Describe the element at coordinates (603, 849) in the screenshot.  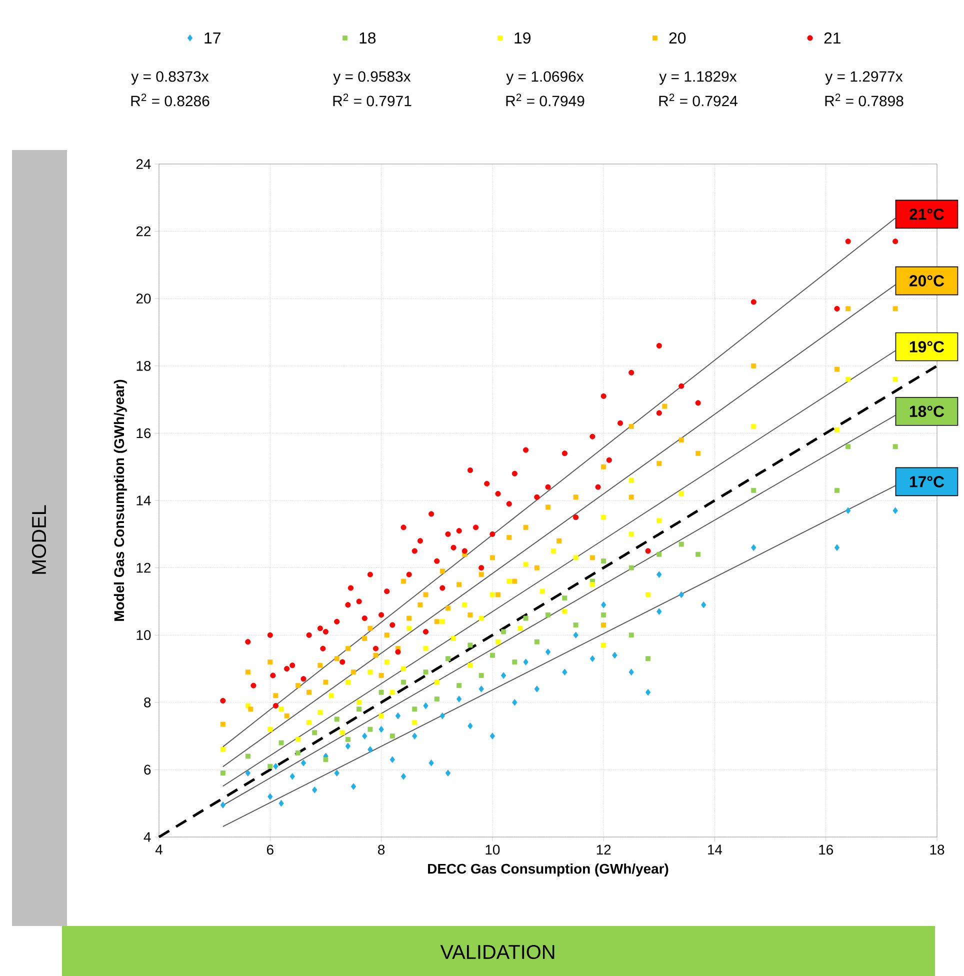
I see `x-tick-label: 12` at that location.